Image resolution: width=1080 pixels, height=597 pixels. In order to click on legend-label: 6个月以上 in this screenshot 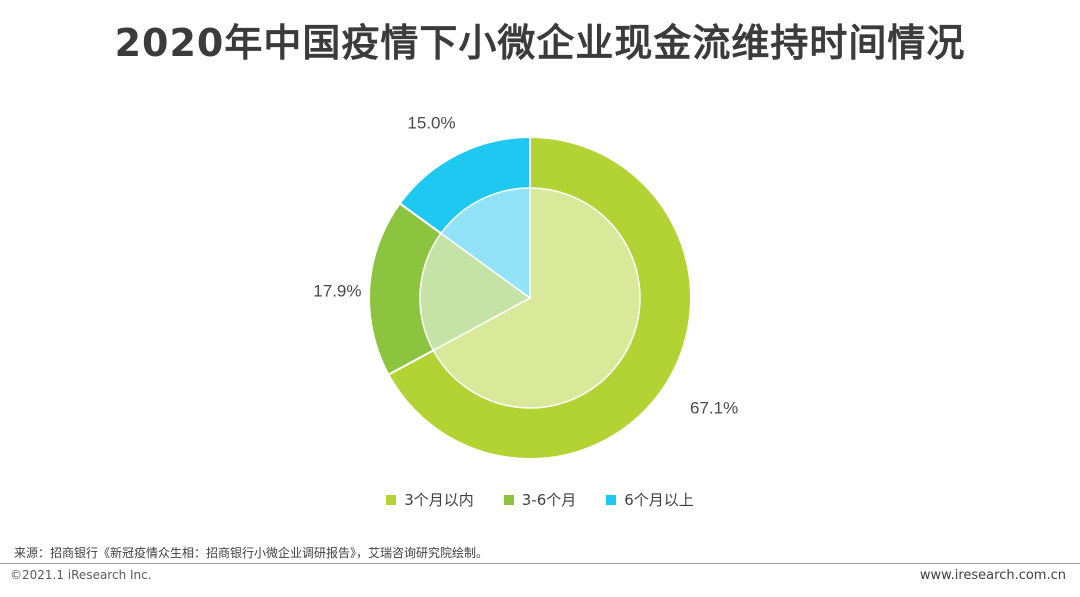, I will do `click(659, 500)`.